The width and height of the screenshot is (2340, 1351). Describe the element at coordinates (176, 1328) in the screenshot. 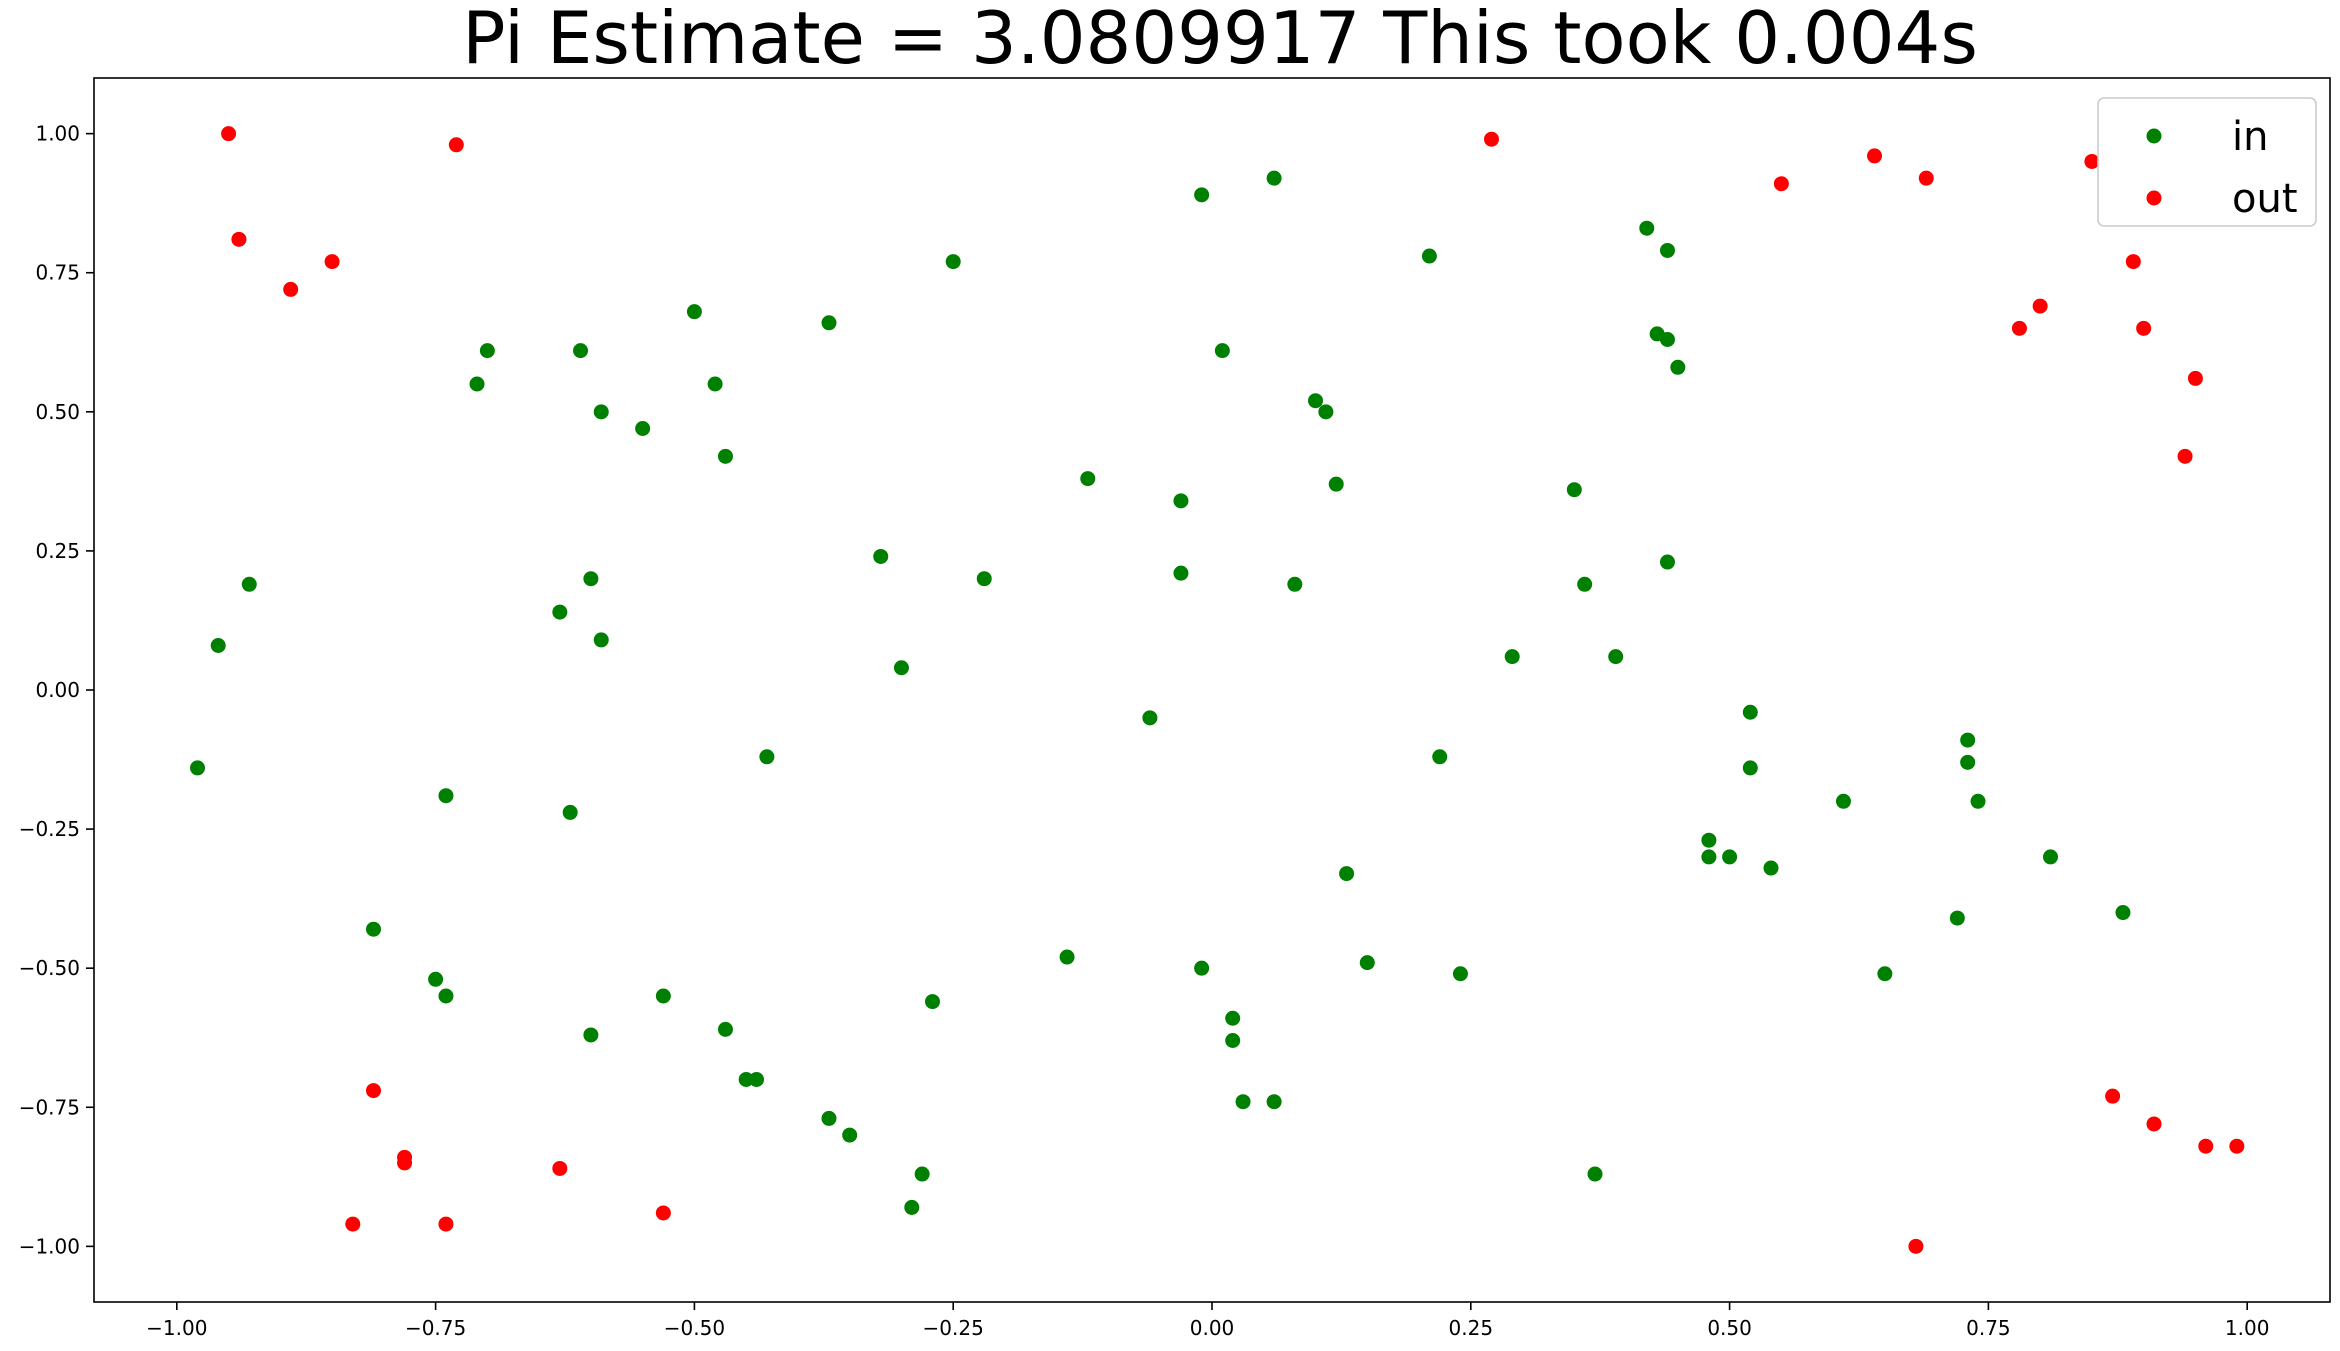

I see `x-tick-label: −1.00` at that location.